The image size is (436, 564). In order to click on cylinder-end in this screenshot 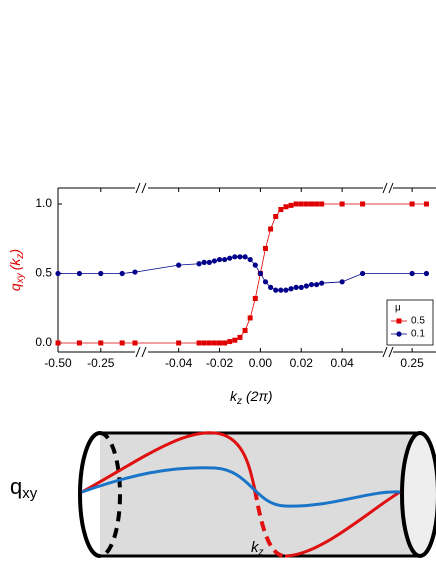, I will do `click(418, 494)`.